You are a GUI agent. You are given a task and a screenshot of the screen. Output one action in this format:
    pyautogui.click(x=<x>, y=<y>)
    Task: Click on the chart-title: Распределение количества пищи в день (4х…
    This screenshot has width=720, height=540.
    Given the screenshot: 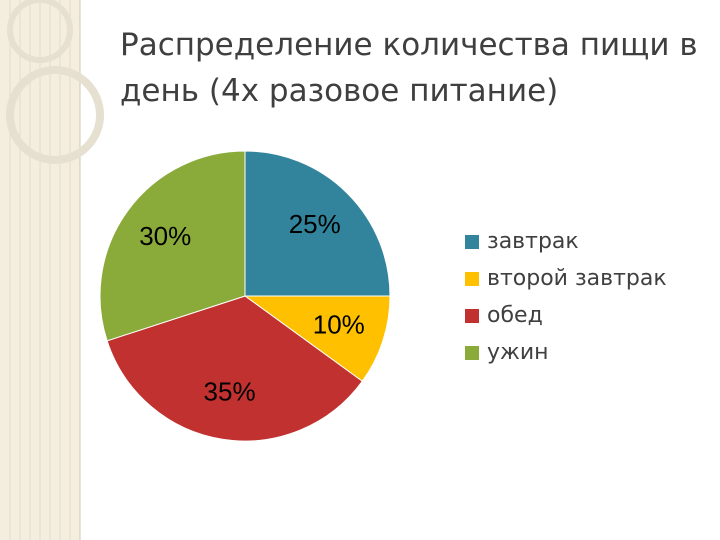 What is the action you would take?
    pyautogui.click(x=409, y=68)
    